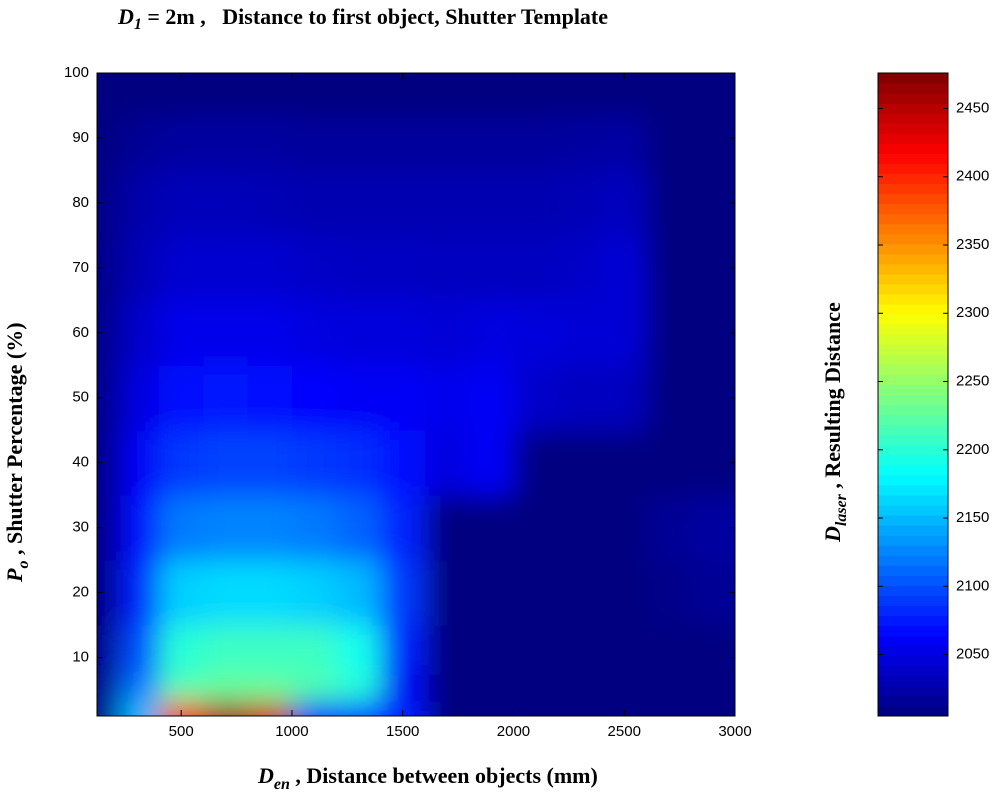  I want to click on x-tick-label: 2500, so click(624, 731).